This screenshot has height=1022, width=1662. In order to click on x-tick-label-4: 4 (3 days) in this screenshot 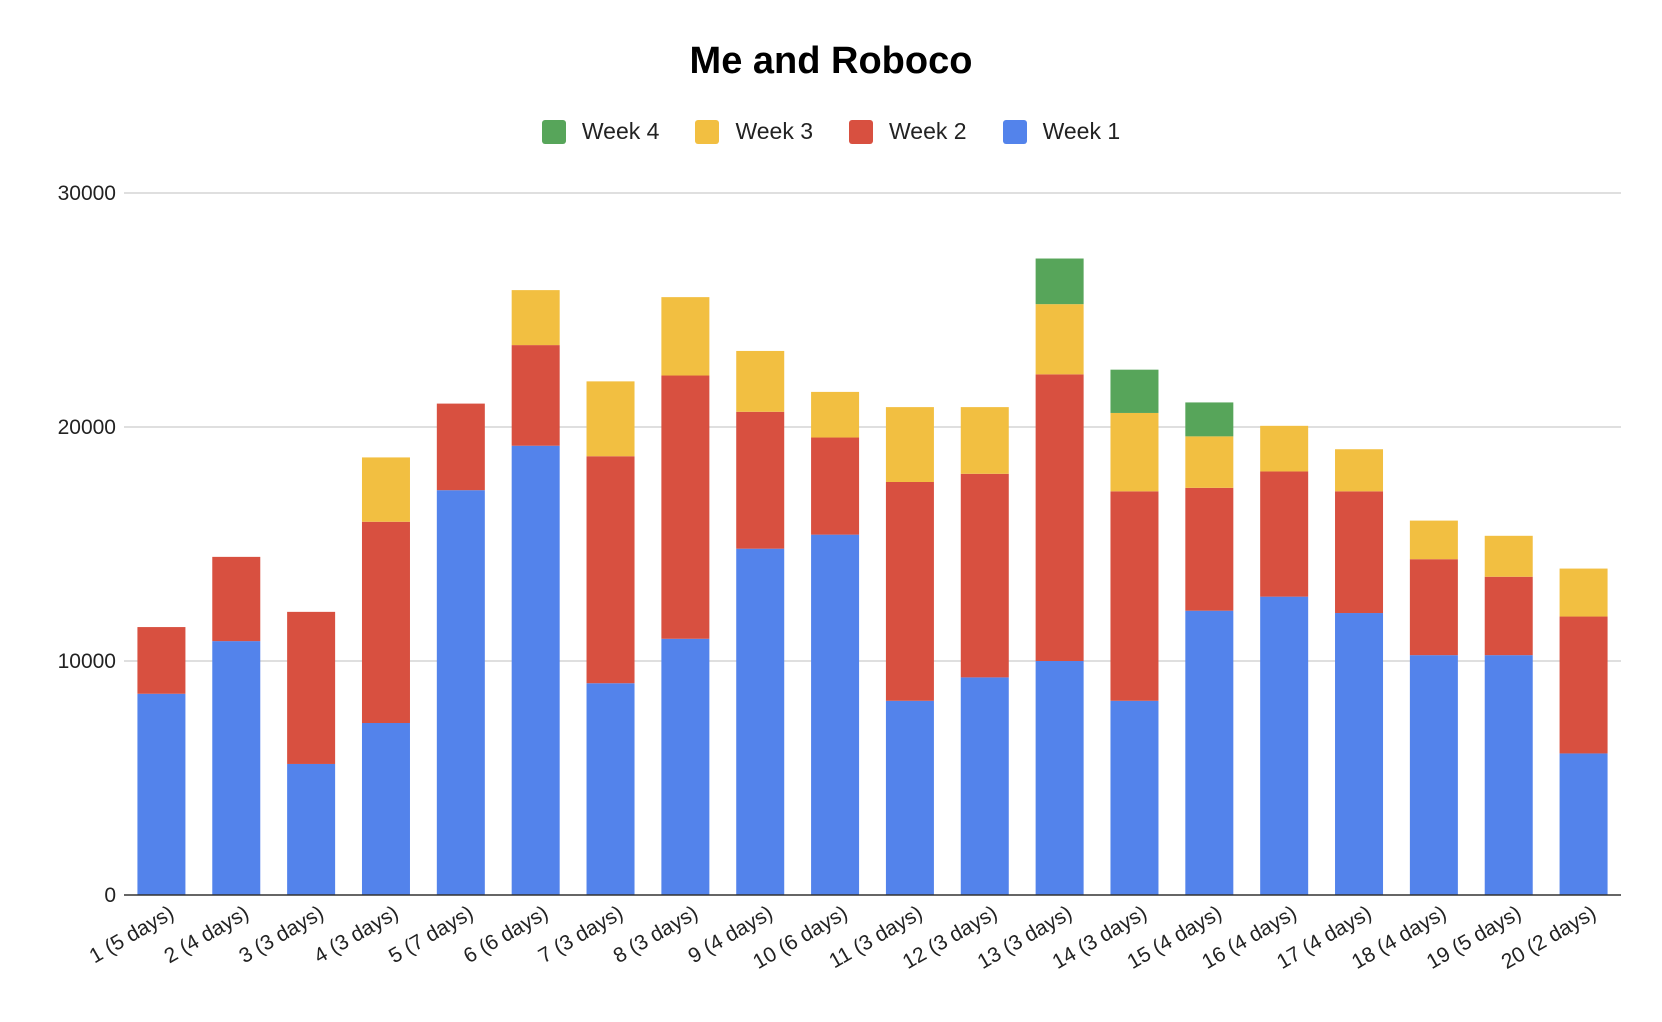, I will do `click(356, 934)`.